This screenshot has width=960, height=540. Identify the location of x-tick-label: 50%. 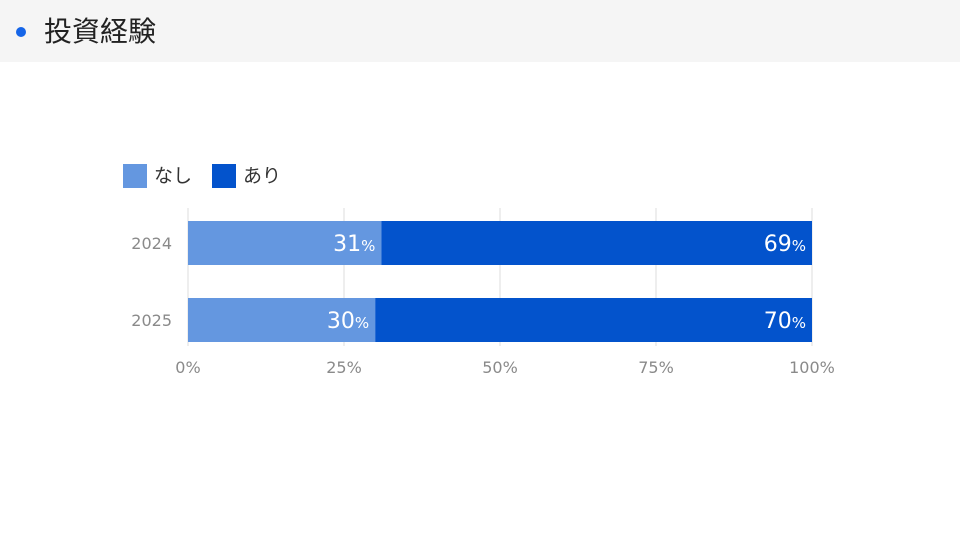
(500, 367).